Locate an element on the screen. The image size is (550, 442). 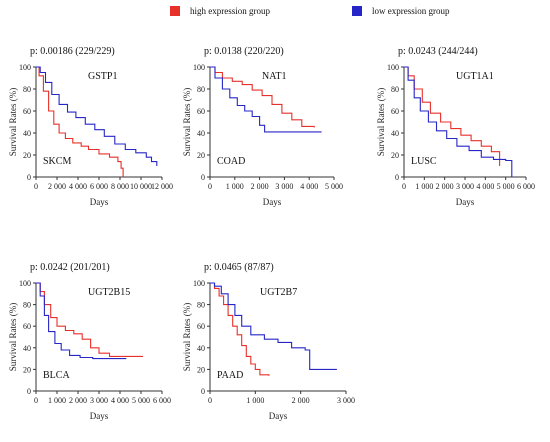
cancer-label: COAD is located at coordinates (231, 161).